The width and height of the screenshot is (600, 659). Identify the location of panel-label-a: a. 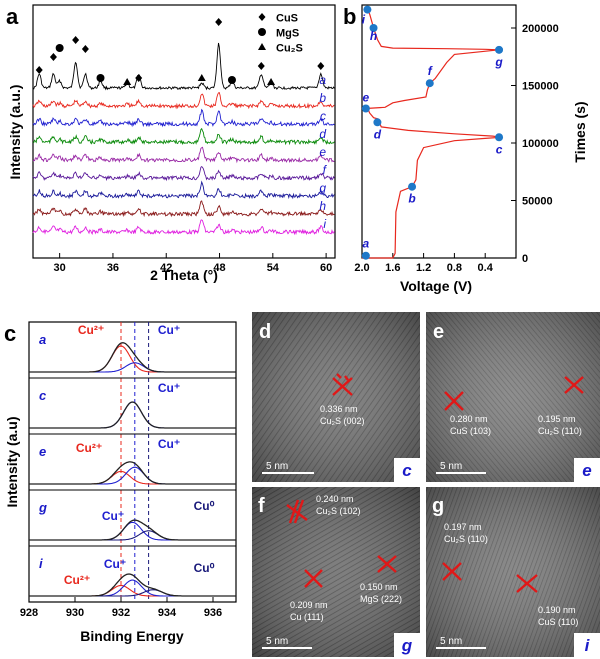
(12, 16).